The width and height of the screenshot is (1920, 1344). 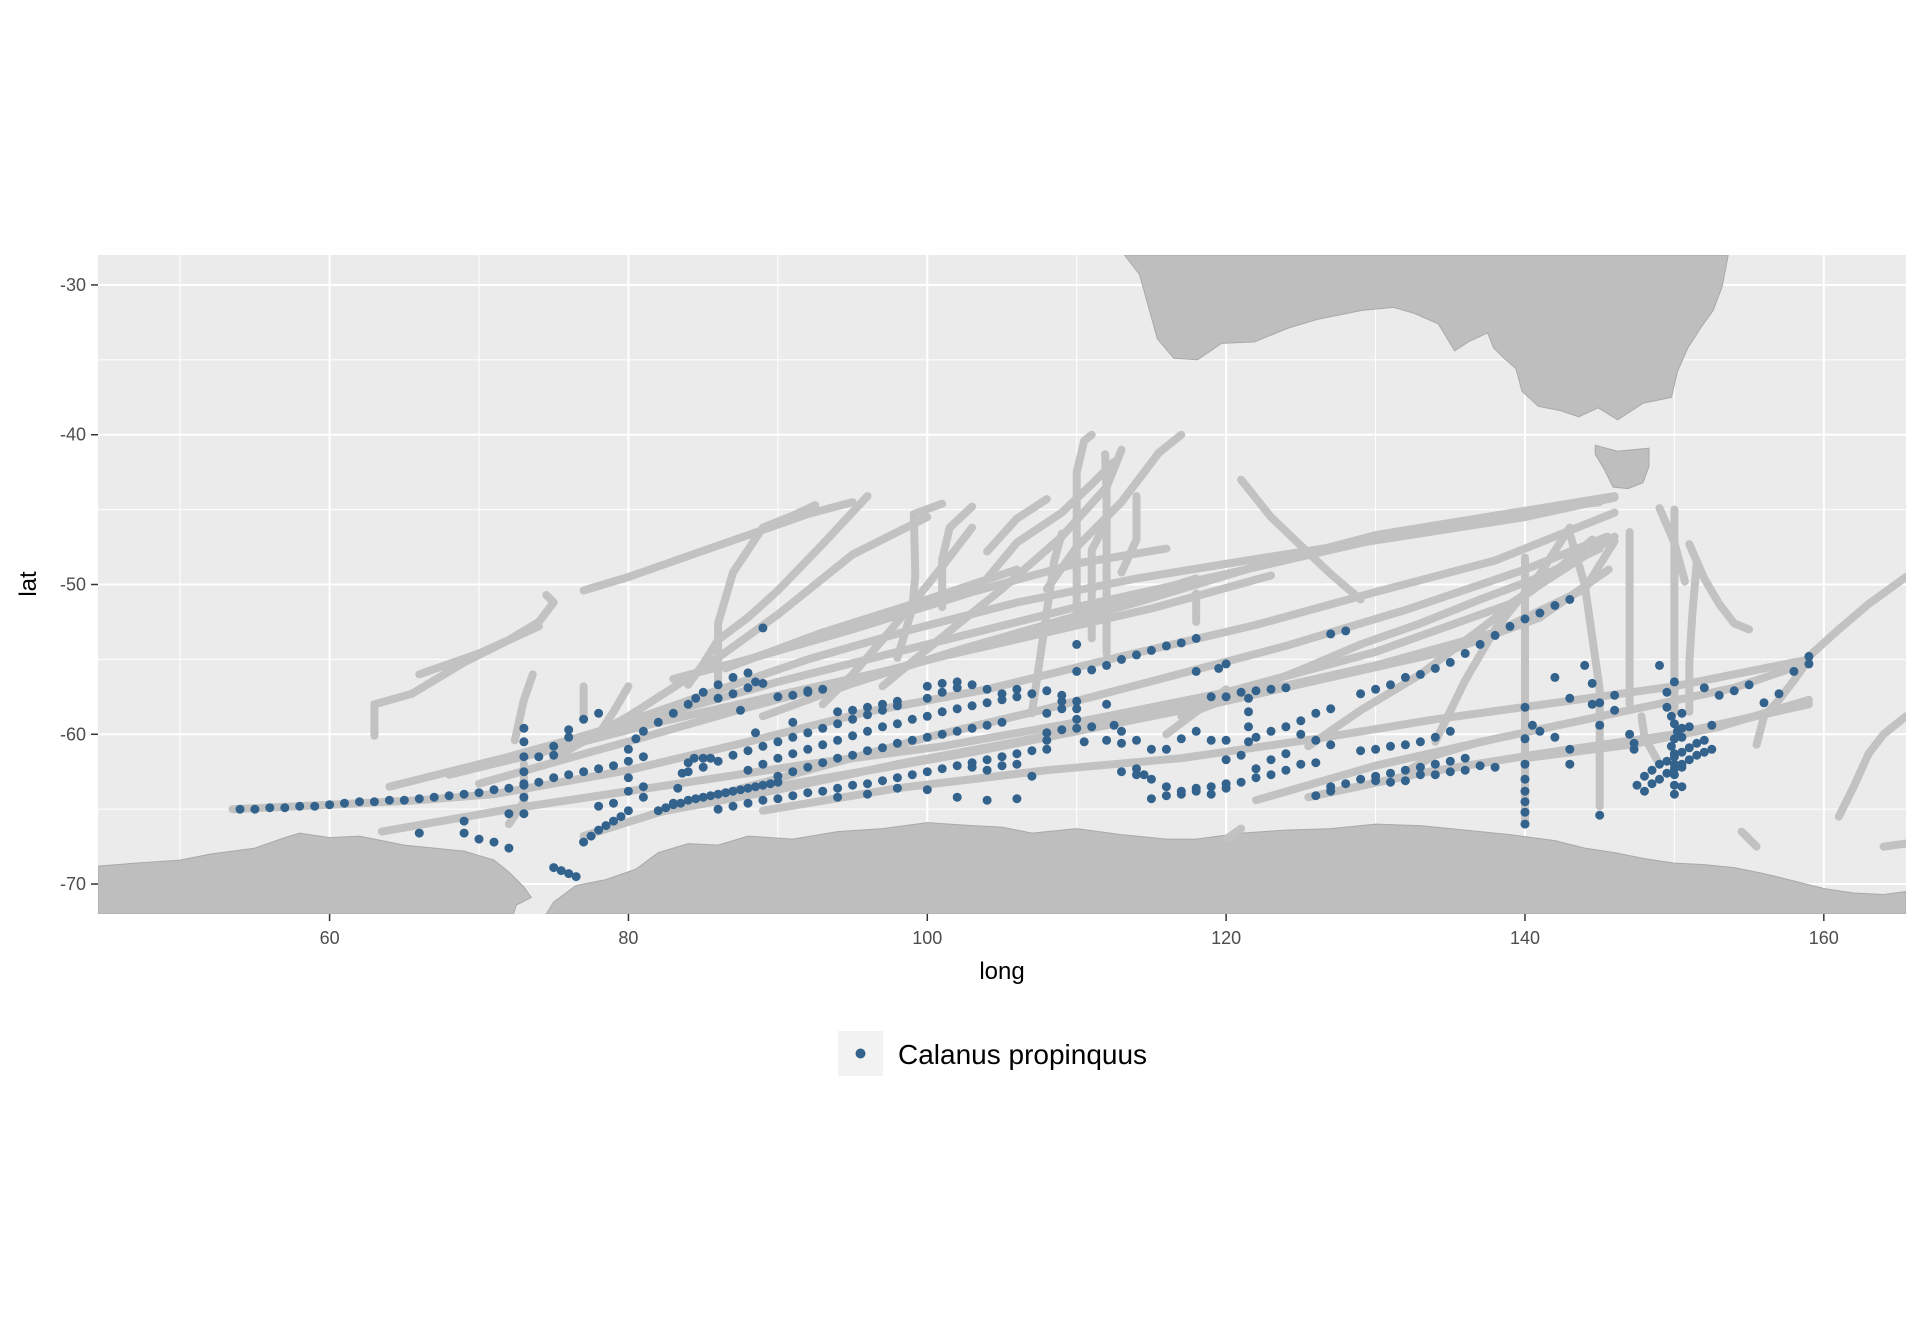 What do you see at coordinates (1001, 971) in the screenshot?
I see `x-axis-title: long` at bounding box center [1001, 971].